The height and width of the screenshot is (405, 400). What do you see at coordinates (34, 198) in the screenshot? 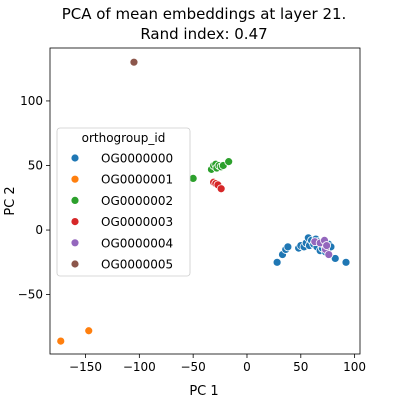
I see `y-axis: −50 0 50 100` at bounding box center [34, 198].